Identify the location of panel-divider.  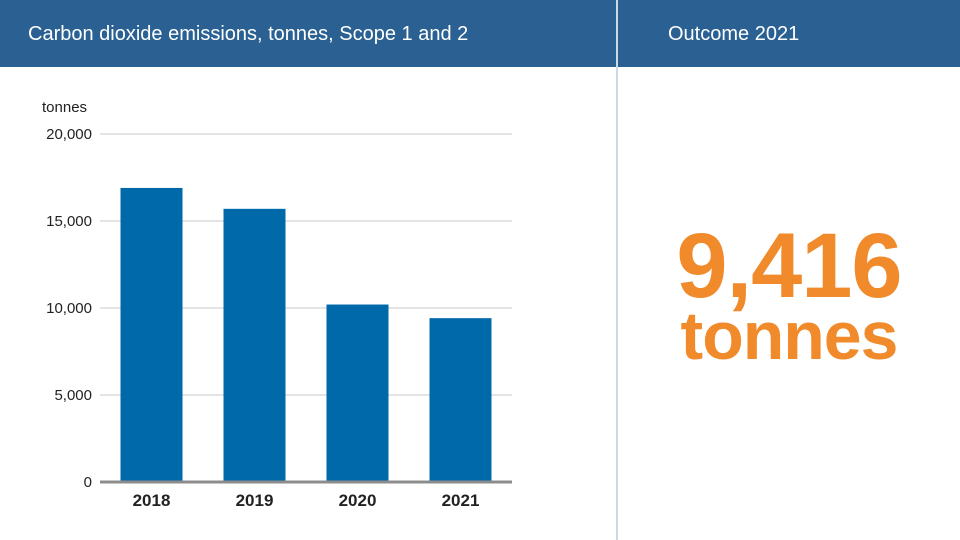
(617, 270).